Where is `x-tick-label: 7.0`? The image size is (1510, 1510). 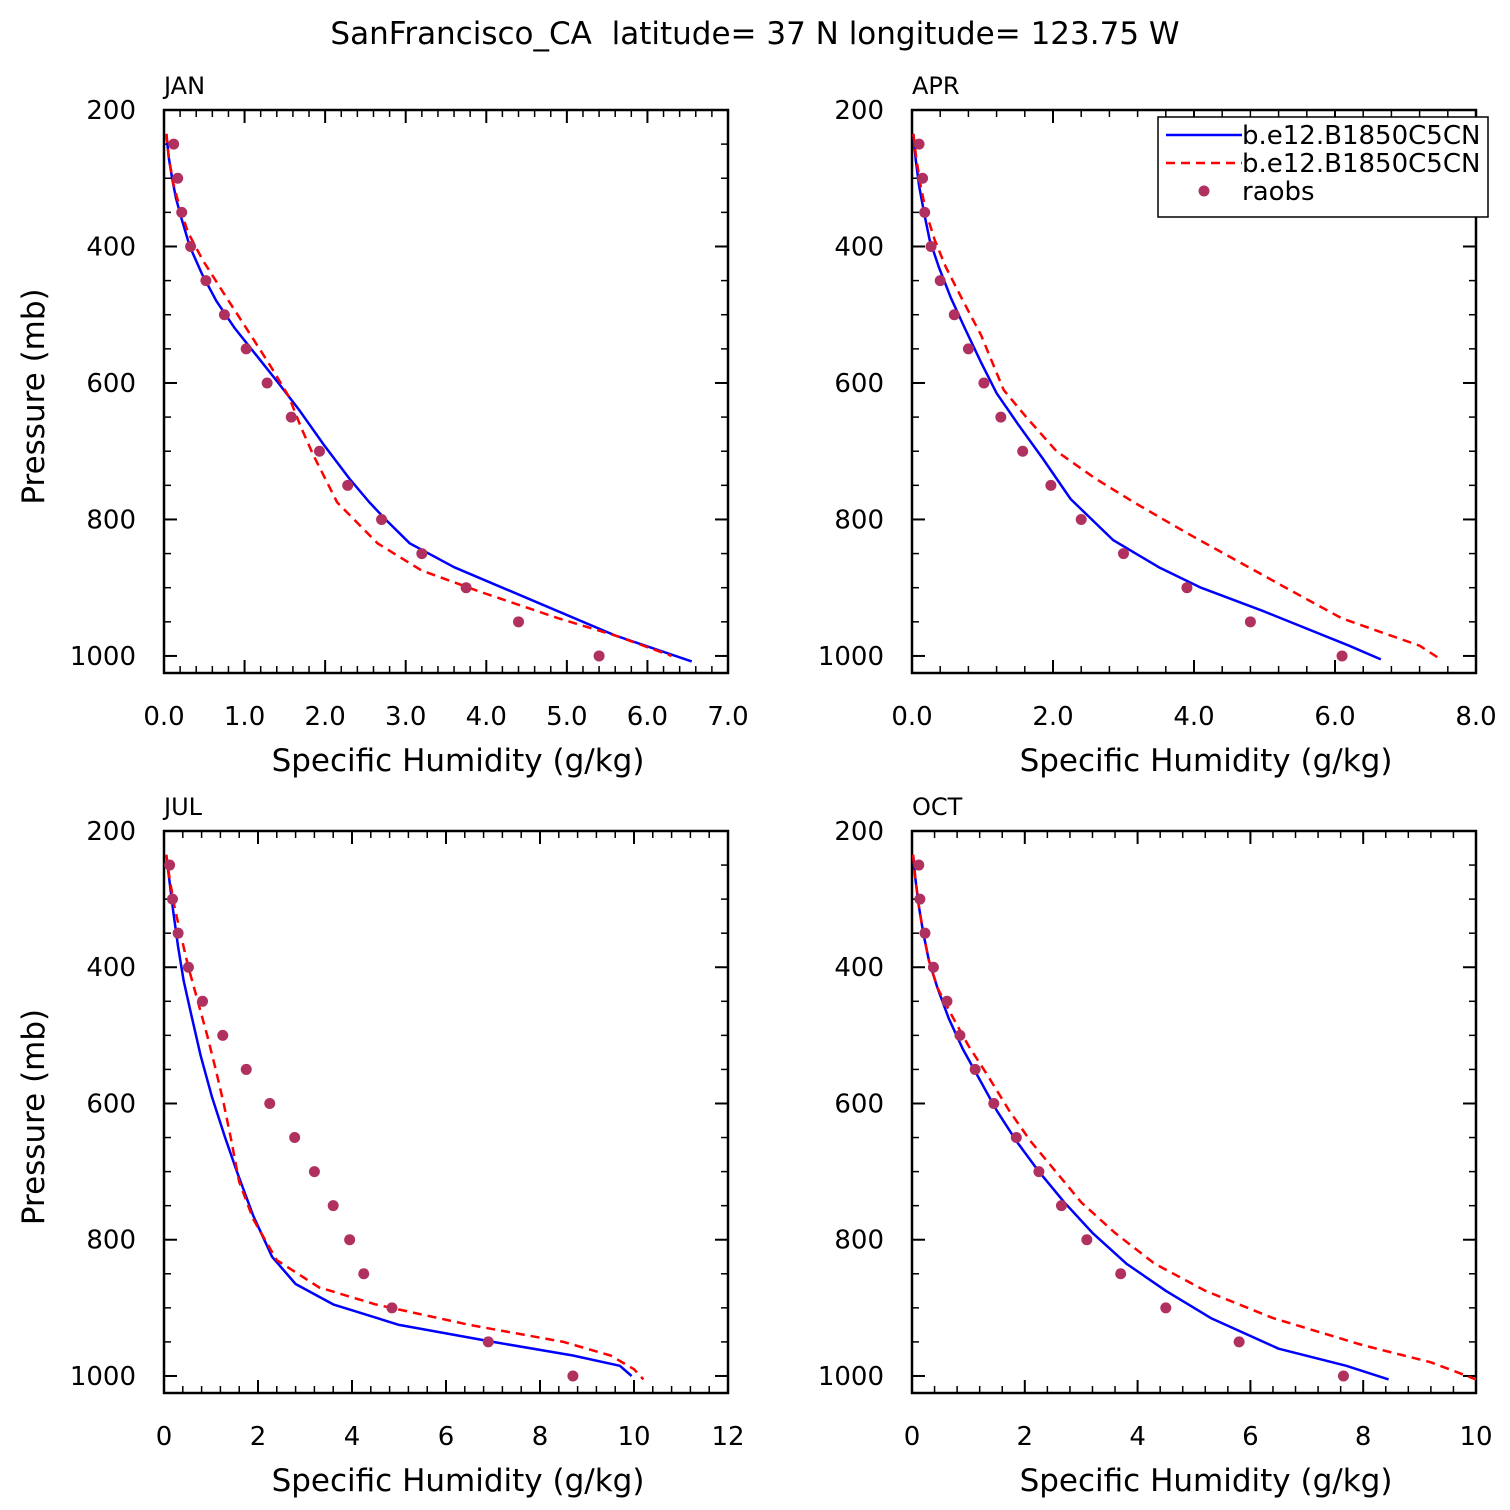 x-tick-label: 7.0 is located at coordinates (727, 717).